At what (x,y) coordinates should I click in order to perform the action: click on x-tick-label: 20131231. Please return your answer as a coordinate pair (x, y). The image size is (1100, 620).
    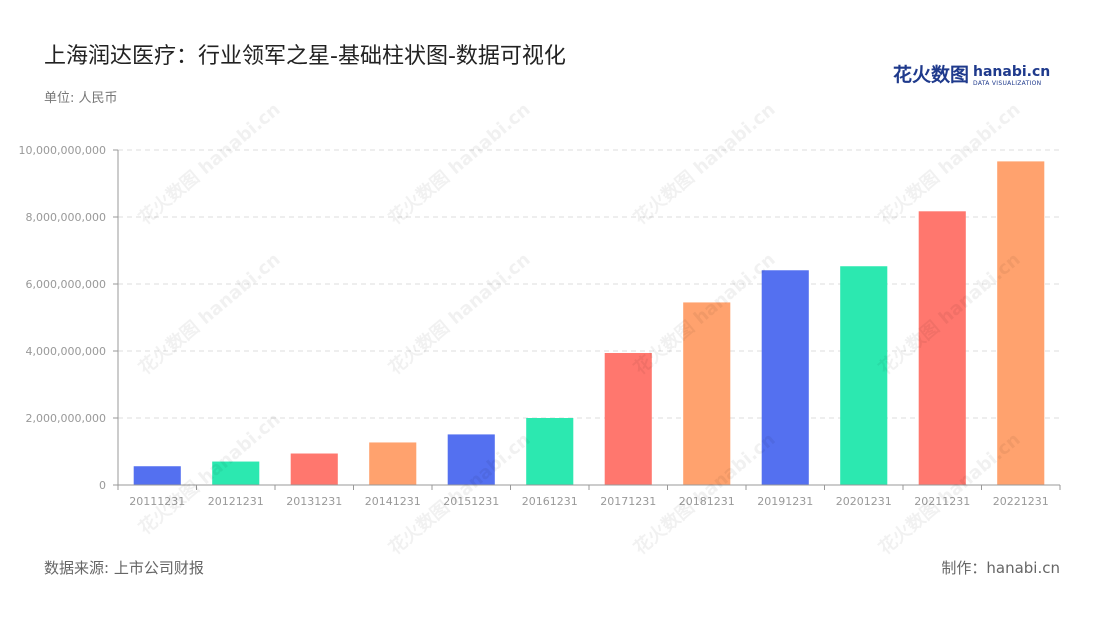
    Looking at the image, I should click on (314, 501).